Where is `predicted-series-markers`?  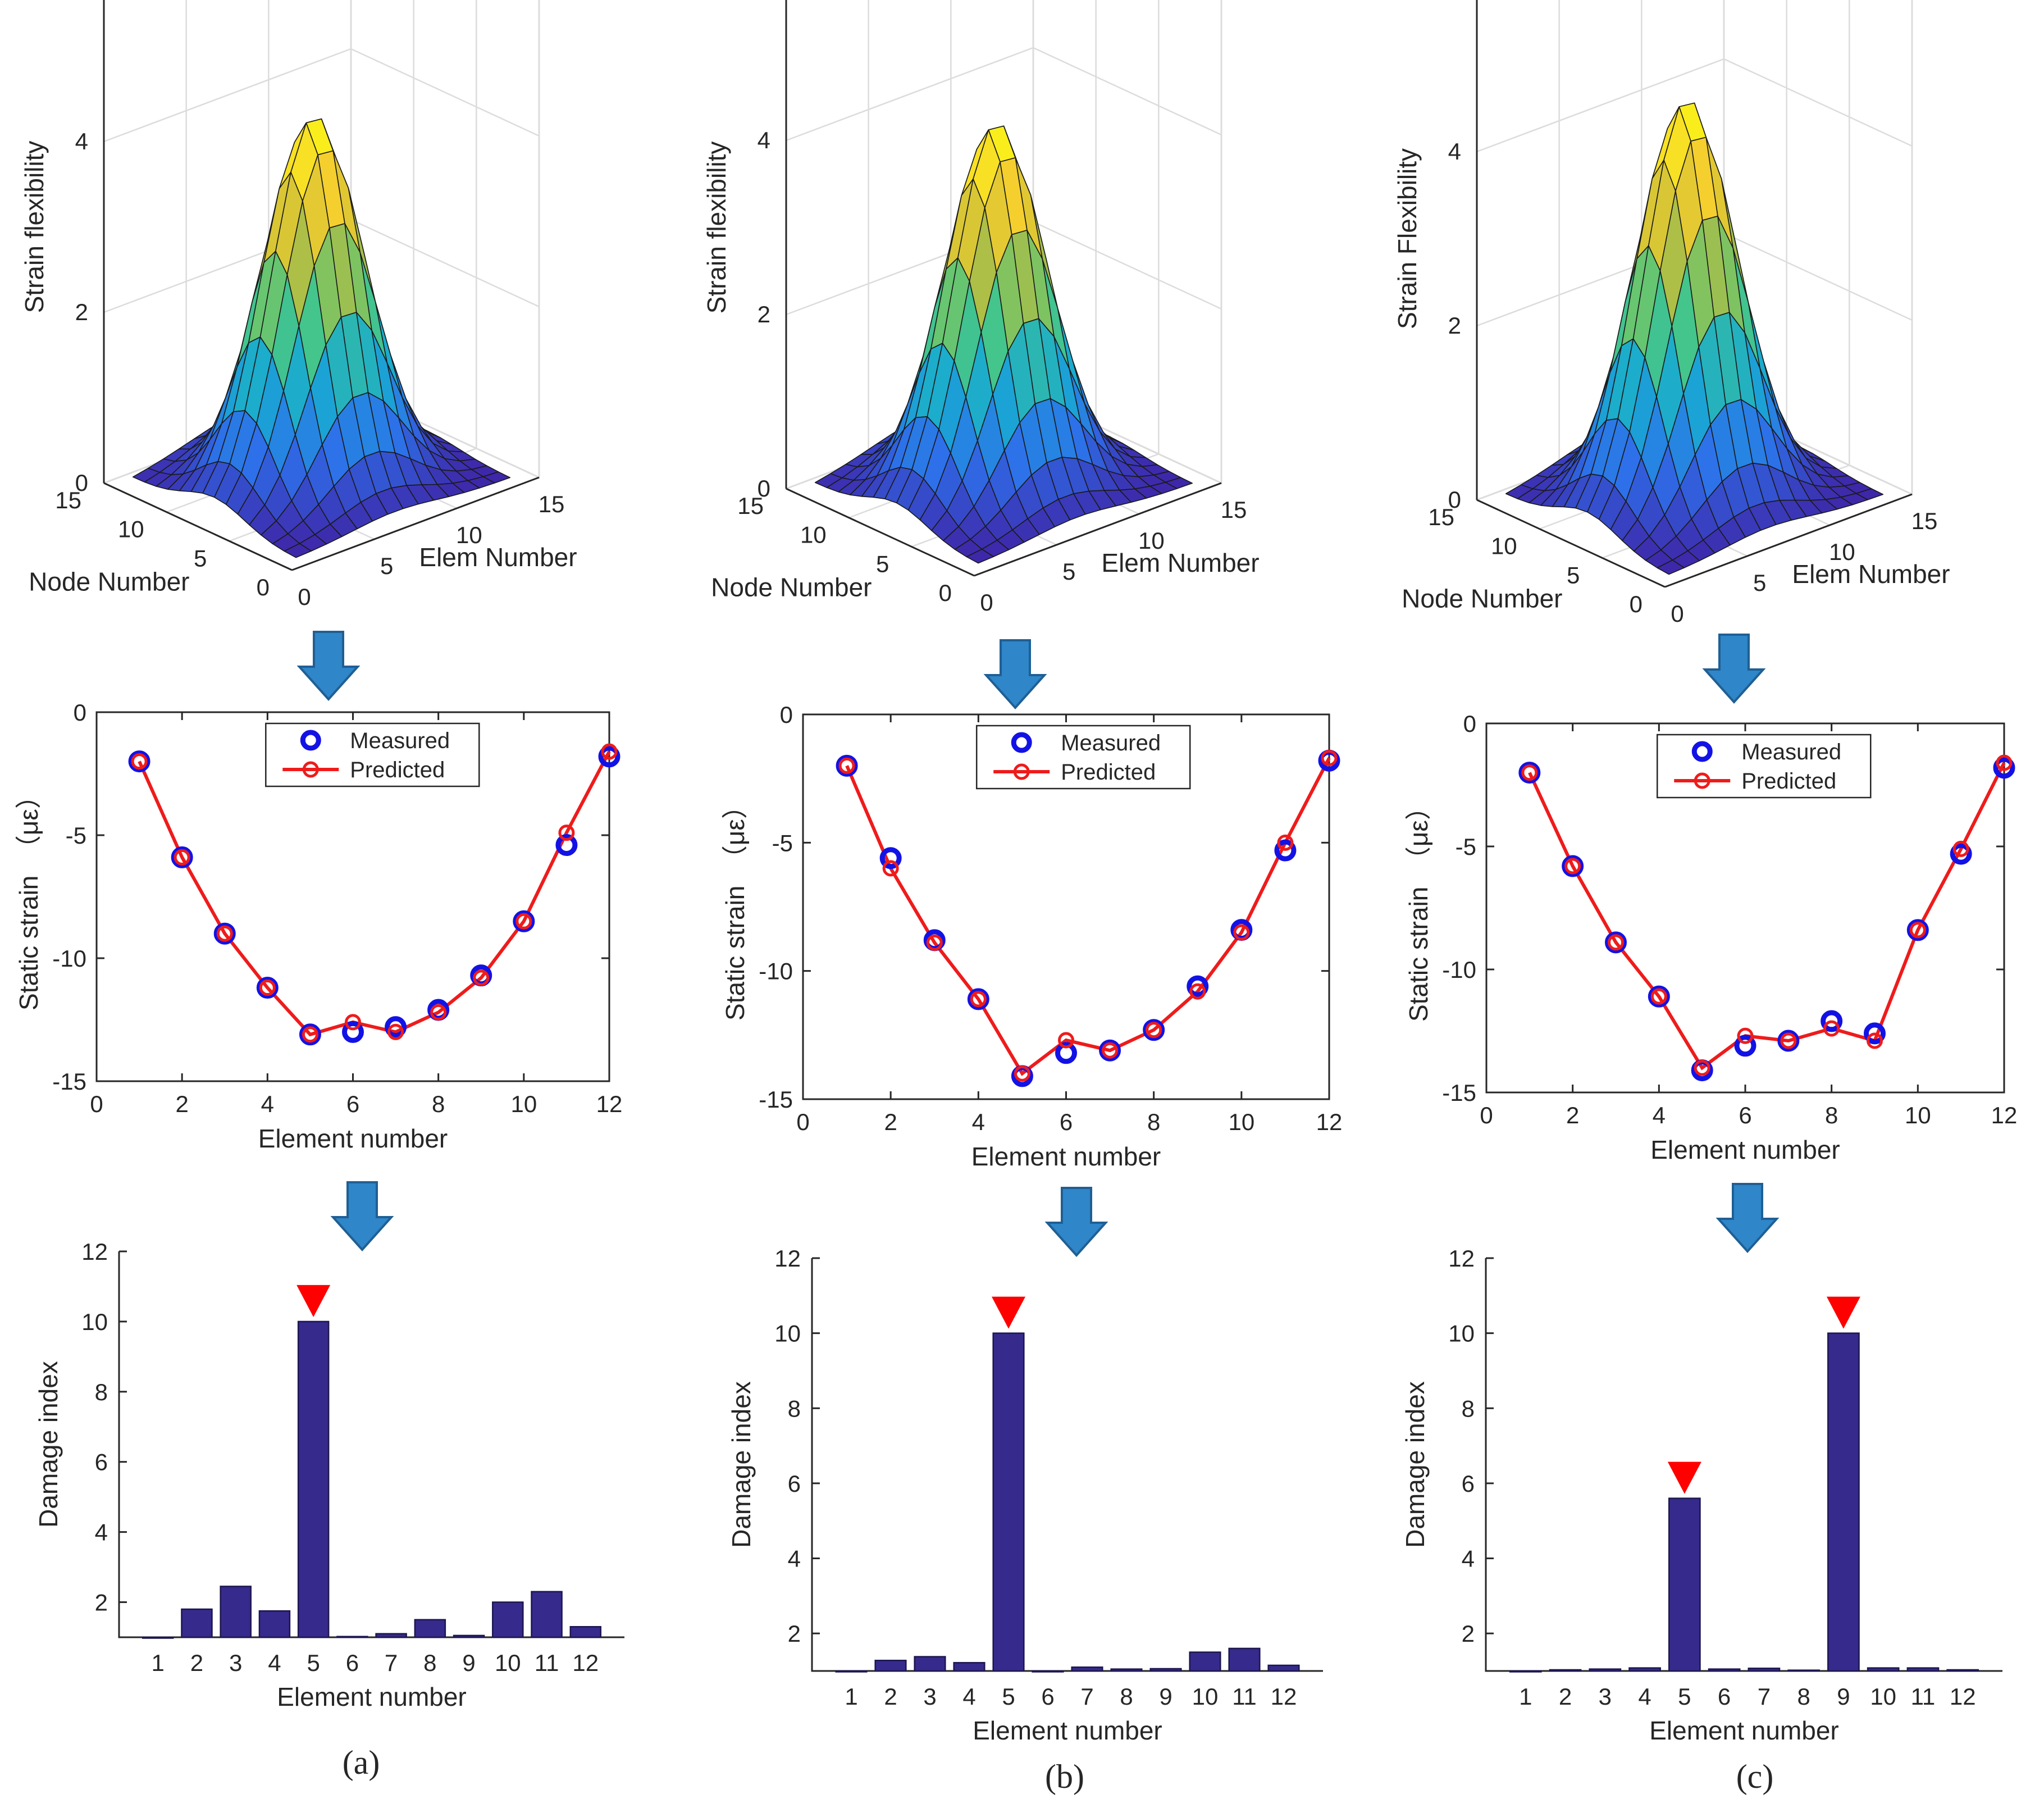
predicted-series-markers is located at coordinates (375, 893).